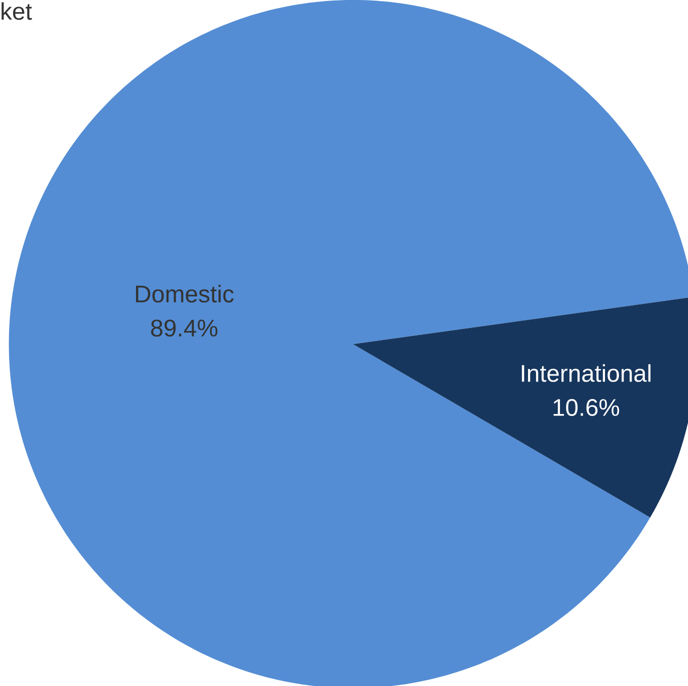 This screenshot has width=688, height=686. Describe the element at coordinates (587, 407) in the screenshot. I see `data-label: 10.6%` at that location.